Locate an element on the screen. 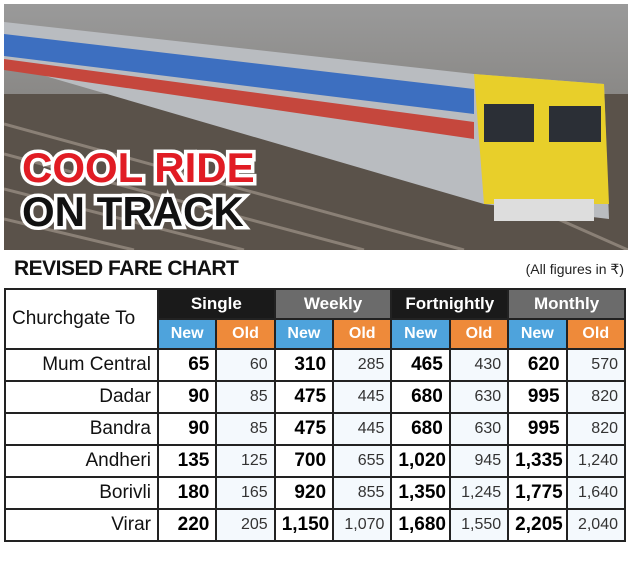 The width and height of the screenshot is (635, 570). fare: 620 is located at coordinates (537, 365).